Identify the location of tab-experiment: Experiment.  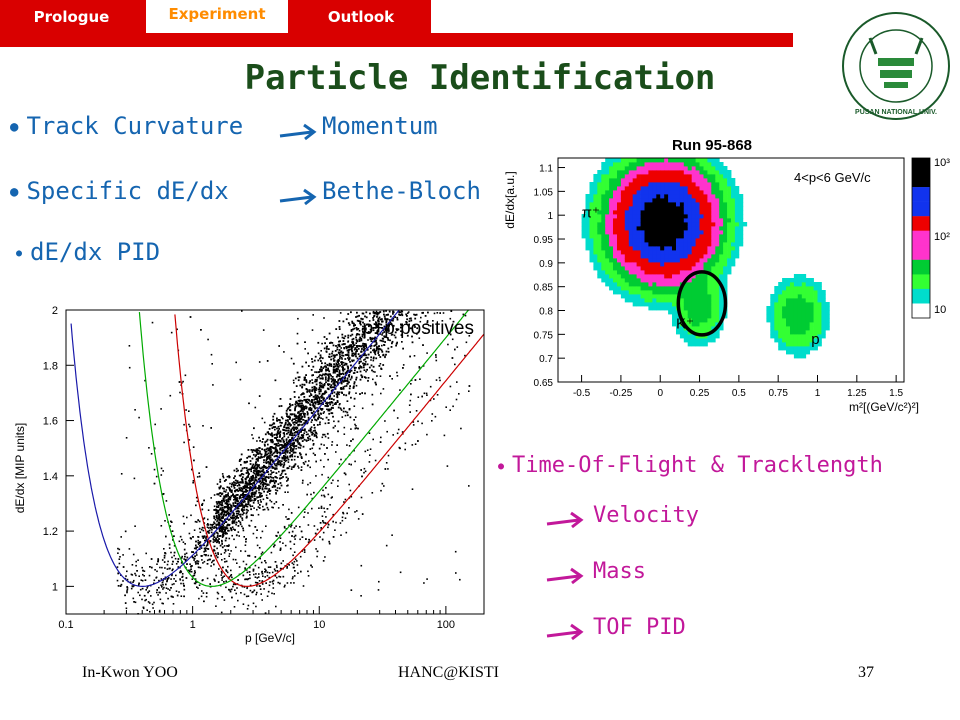
(217, 16).